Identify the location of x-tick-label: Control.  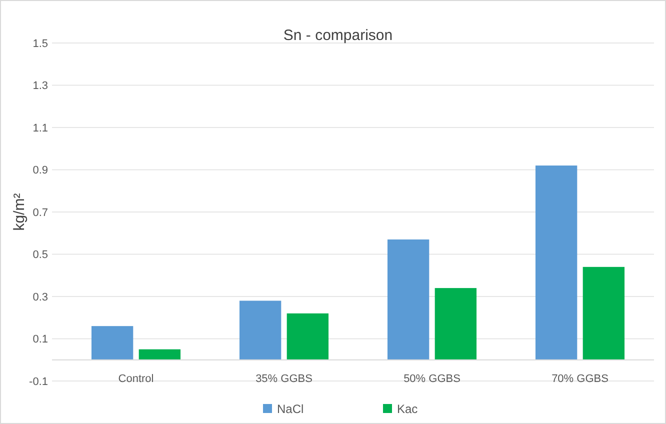
(136, 379).